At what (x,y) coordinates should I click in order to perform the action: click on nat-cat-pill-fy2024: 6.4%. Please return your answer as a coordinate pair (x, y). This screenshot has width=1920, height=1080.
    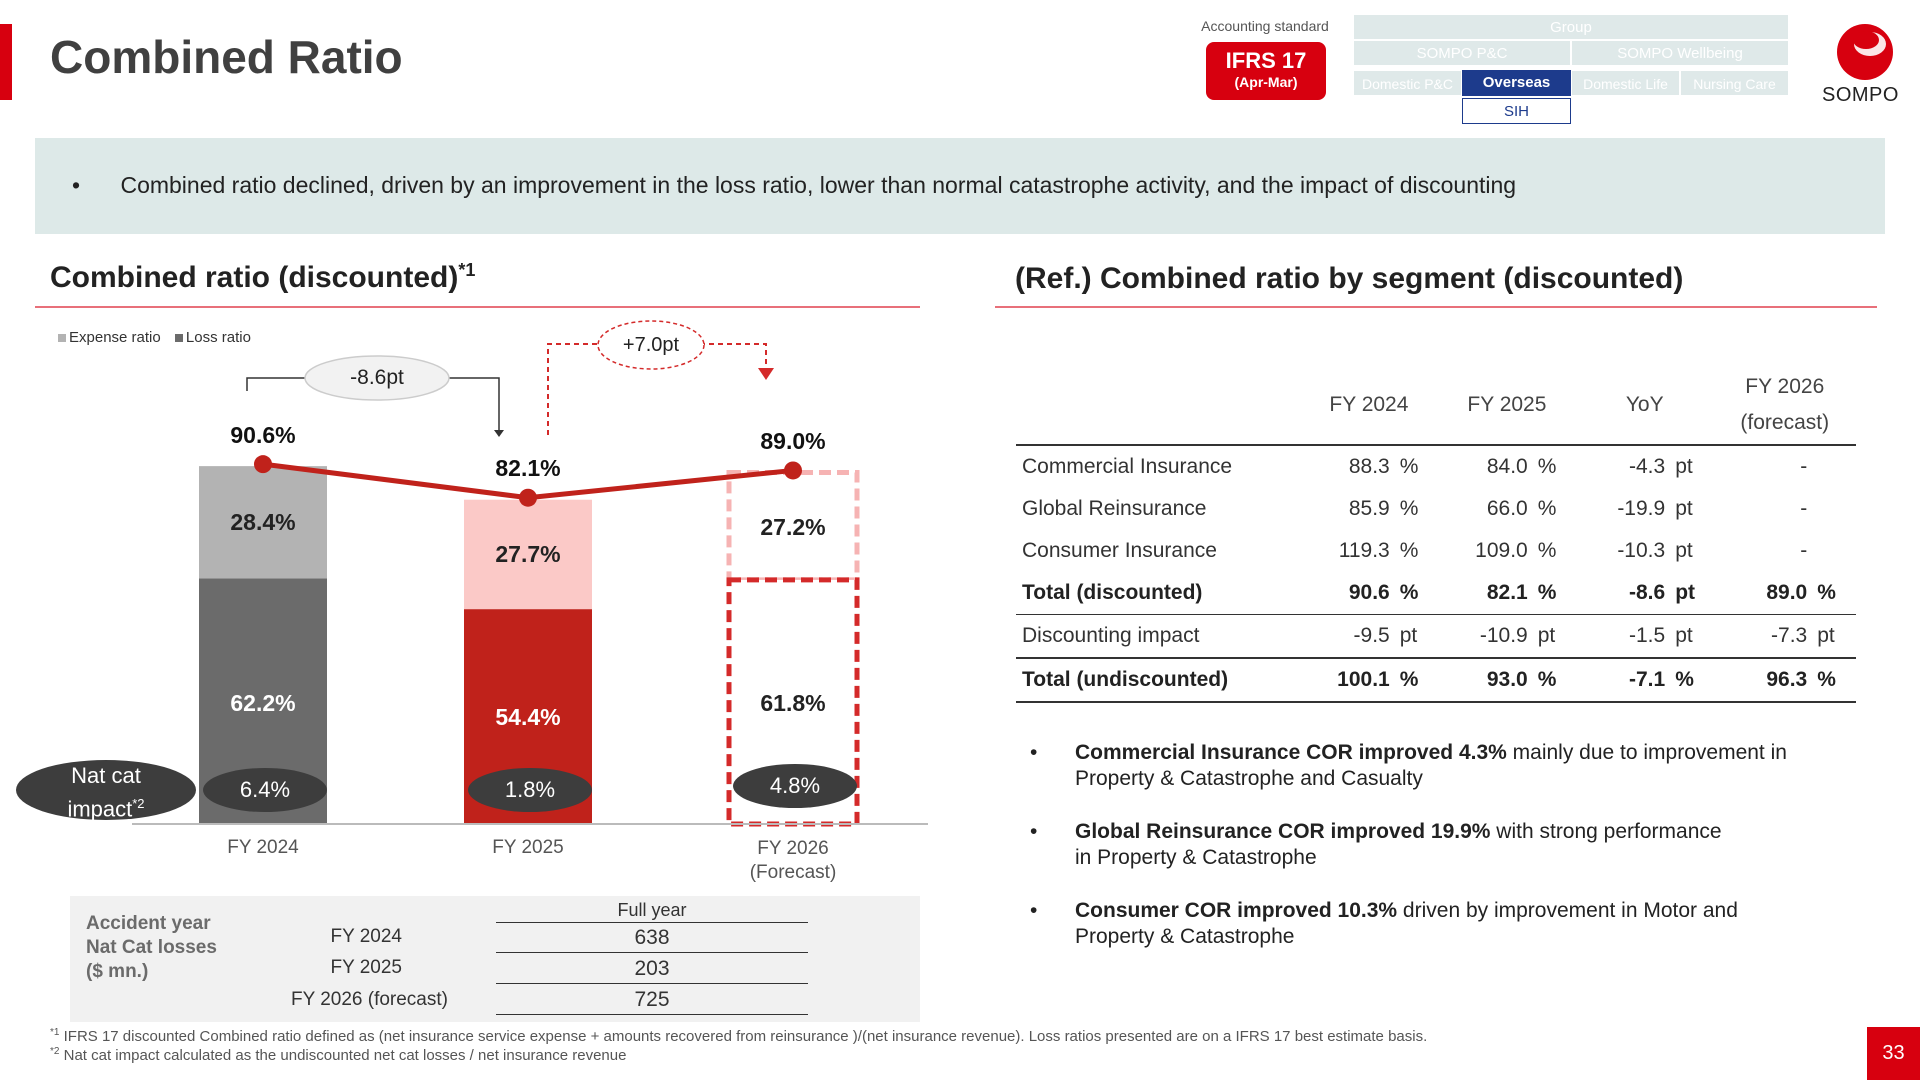
    Looking at the image, I should click on (265, 790).